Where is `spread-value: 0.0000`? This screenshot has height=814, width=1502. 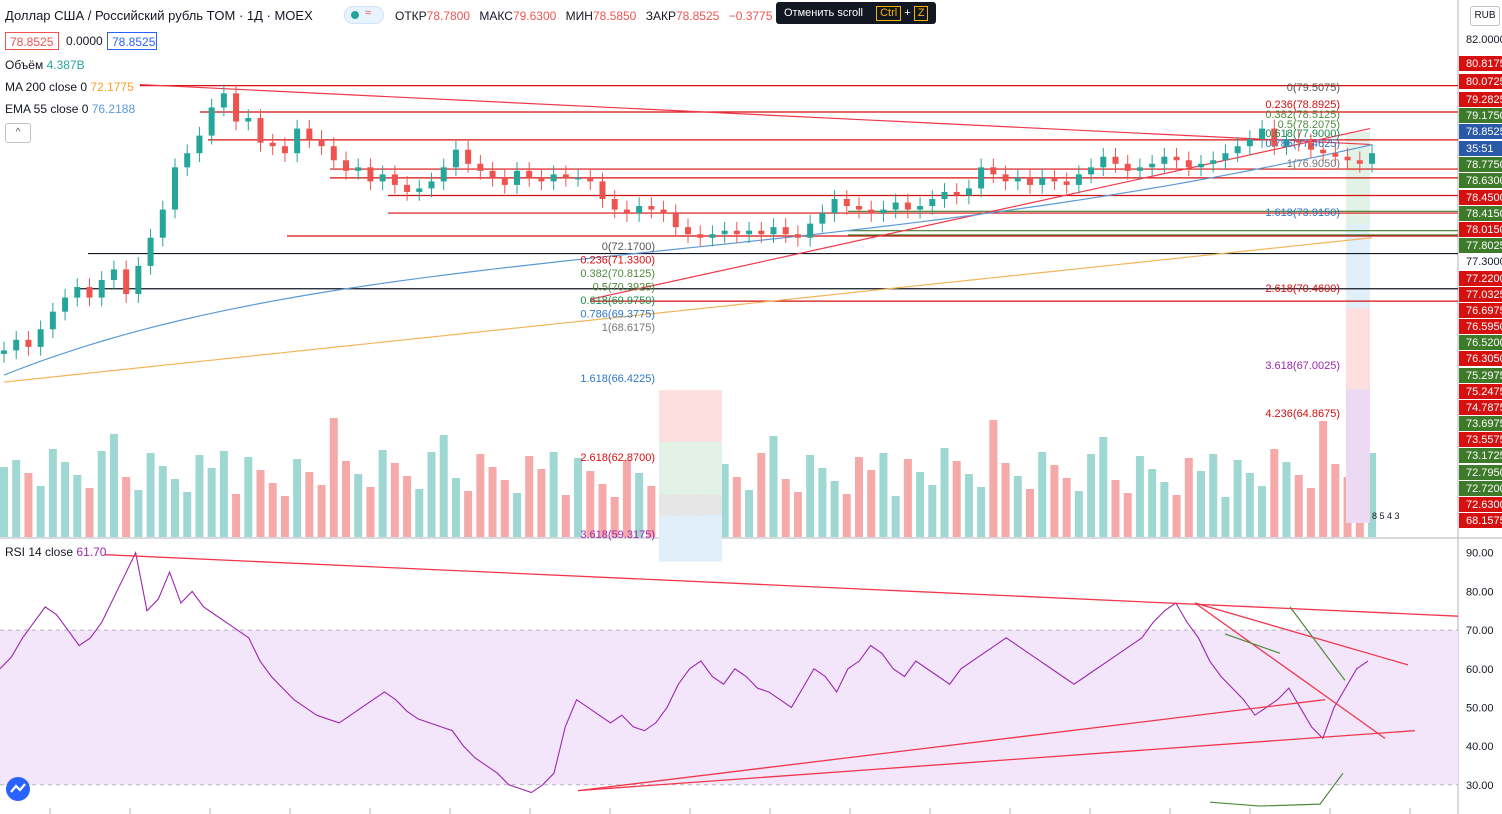
spread-value: 0.0000 is located at coordinates (84, 41).